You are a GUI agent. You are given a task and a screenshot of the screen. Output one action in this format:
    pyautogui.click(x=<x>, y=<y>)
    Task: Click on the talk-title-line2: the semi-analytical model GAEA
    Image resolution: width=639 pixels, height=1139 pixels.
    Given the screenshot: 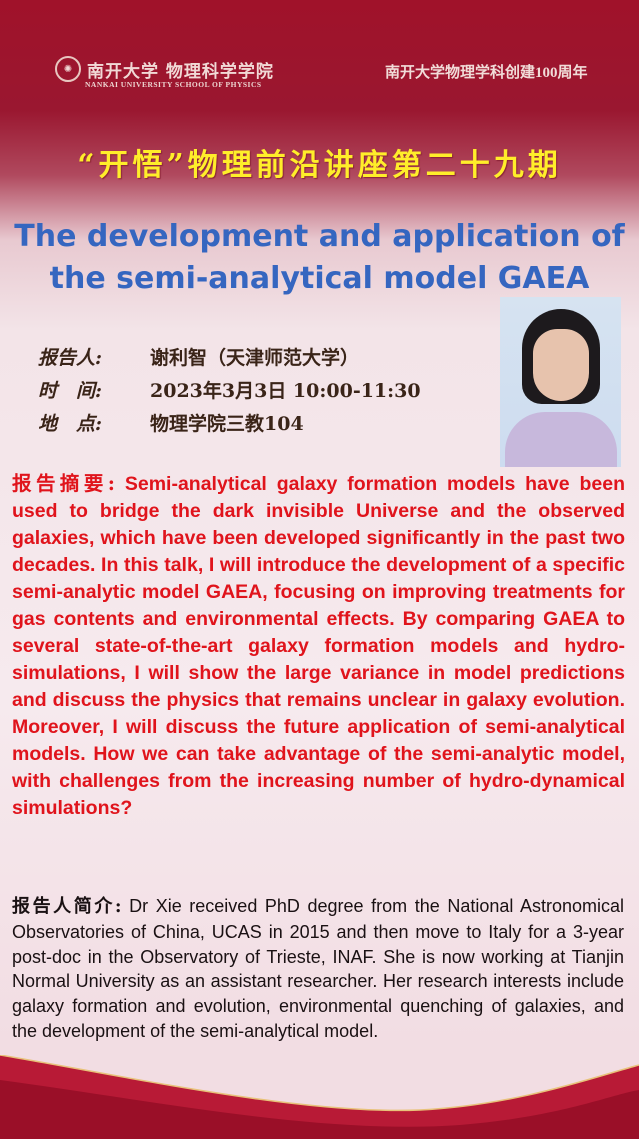 What is the action you would take?
    pyautogui.click(x=319, y=278)
    